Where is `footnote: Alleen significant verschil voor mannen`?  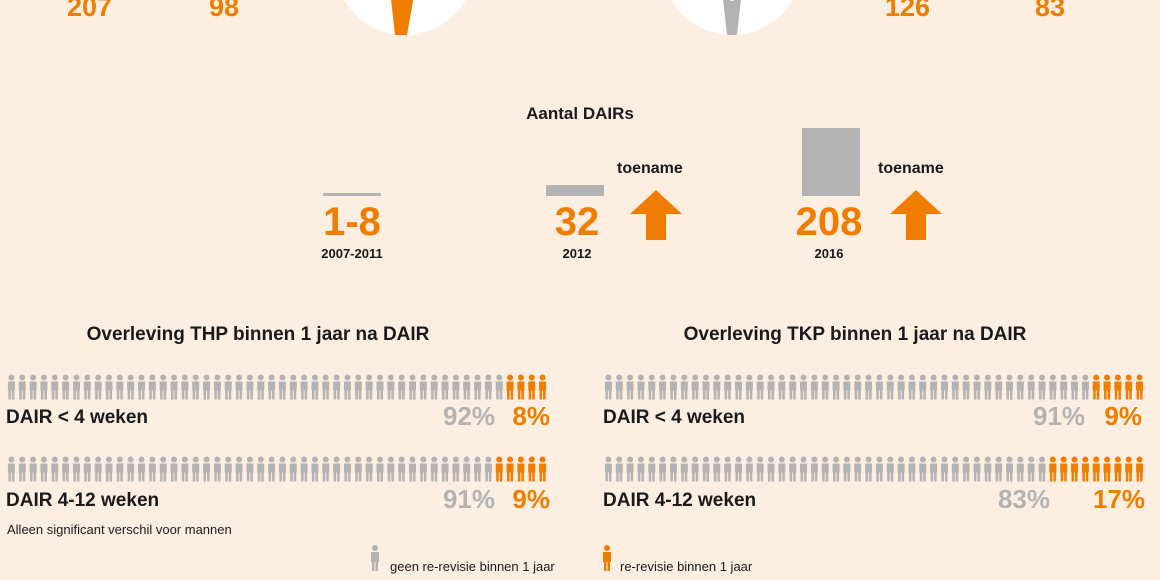 footnote: Alleen significant verschil voor mannen is located at coordinates (119, 529).